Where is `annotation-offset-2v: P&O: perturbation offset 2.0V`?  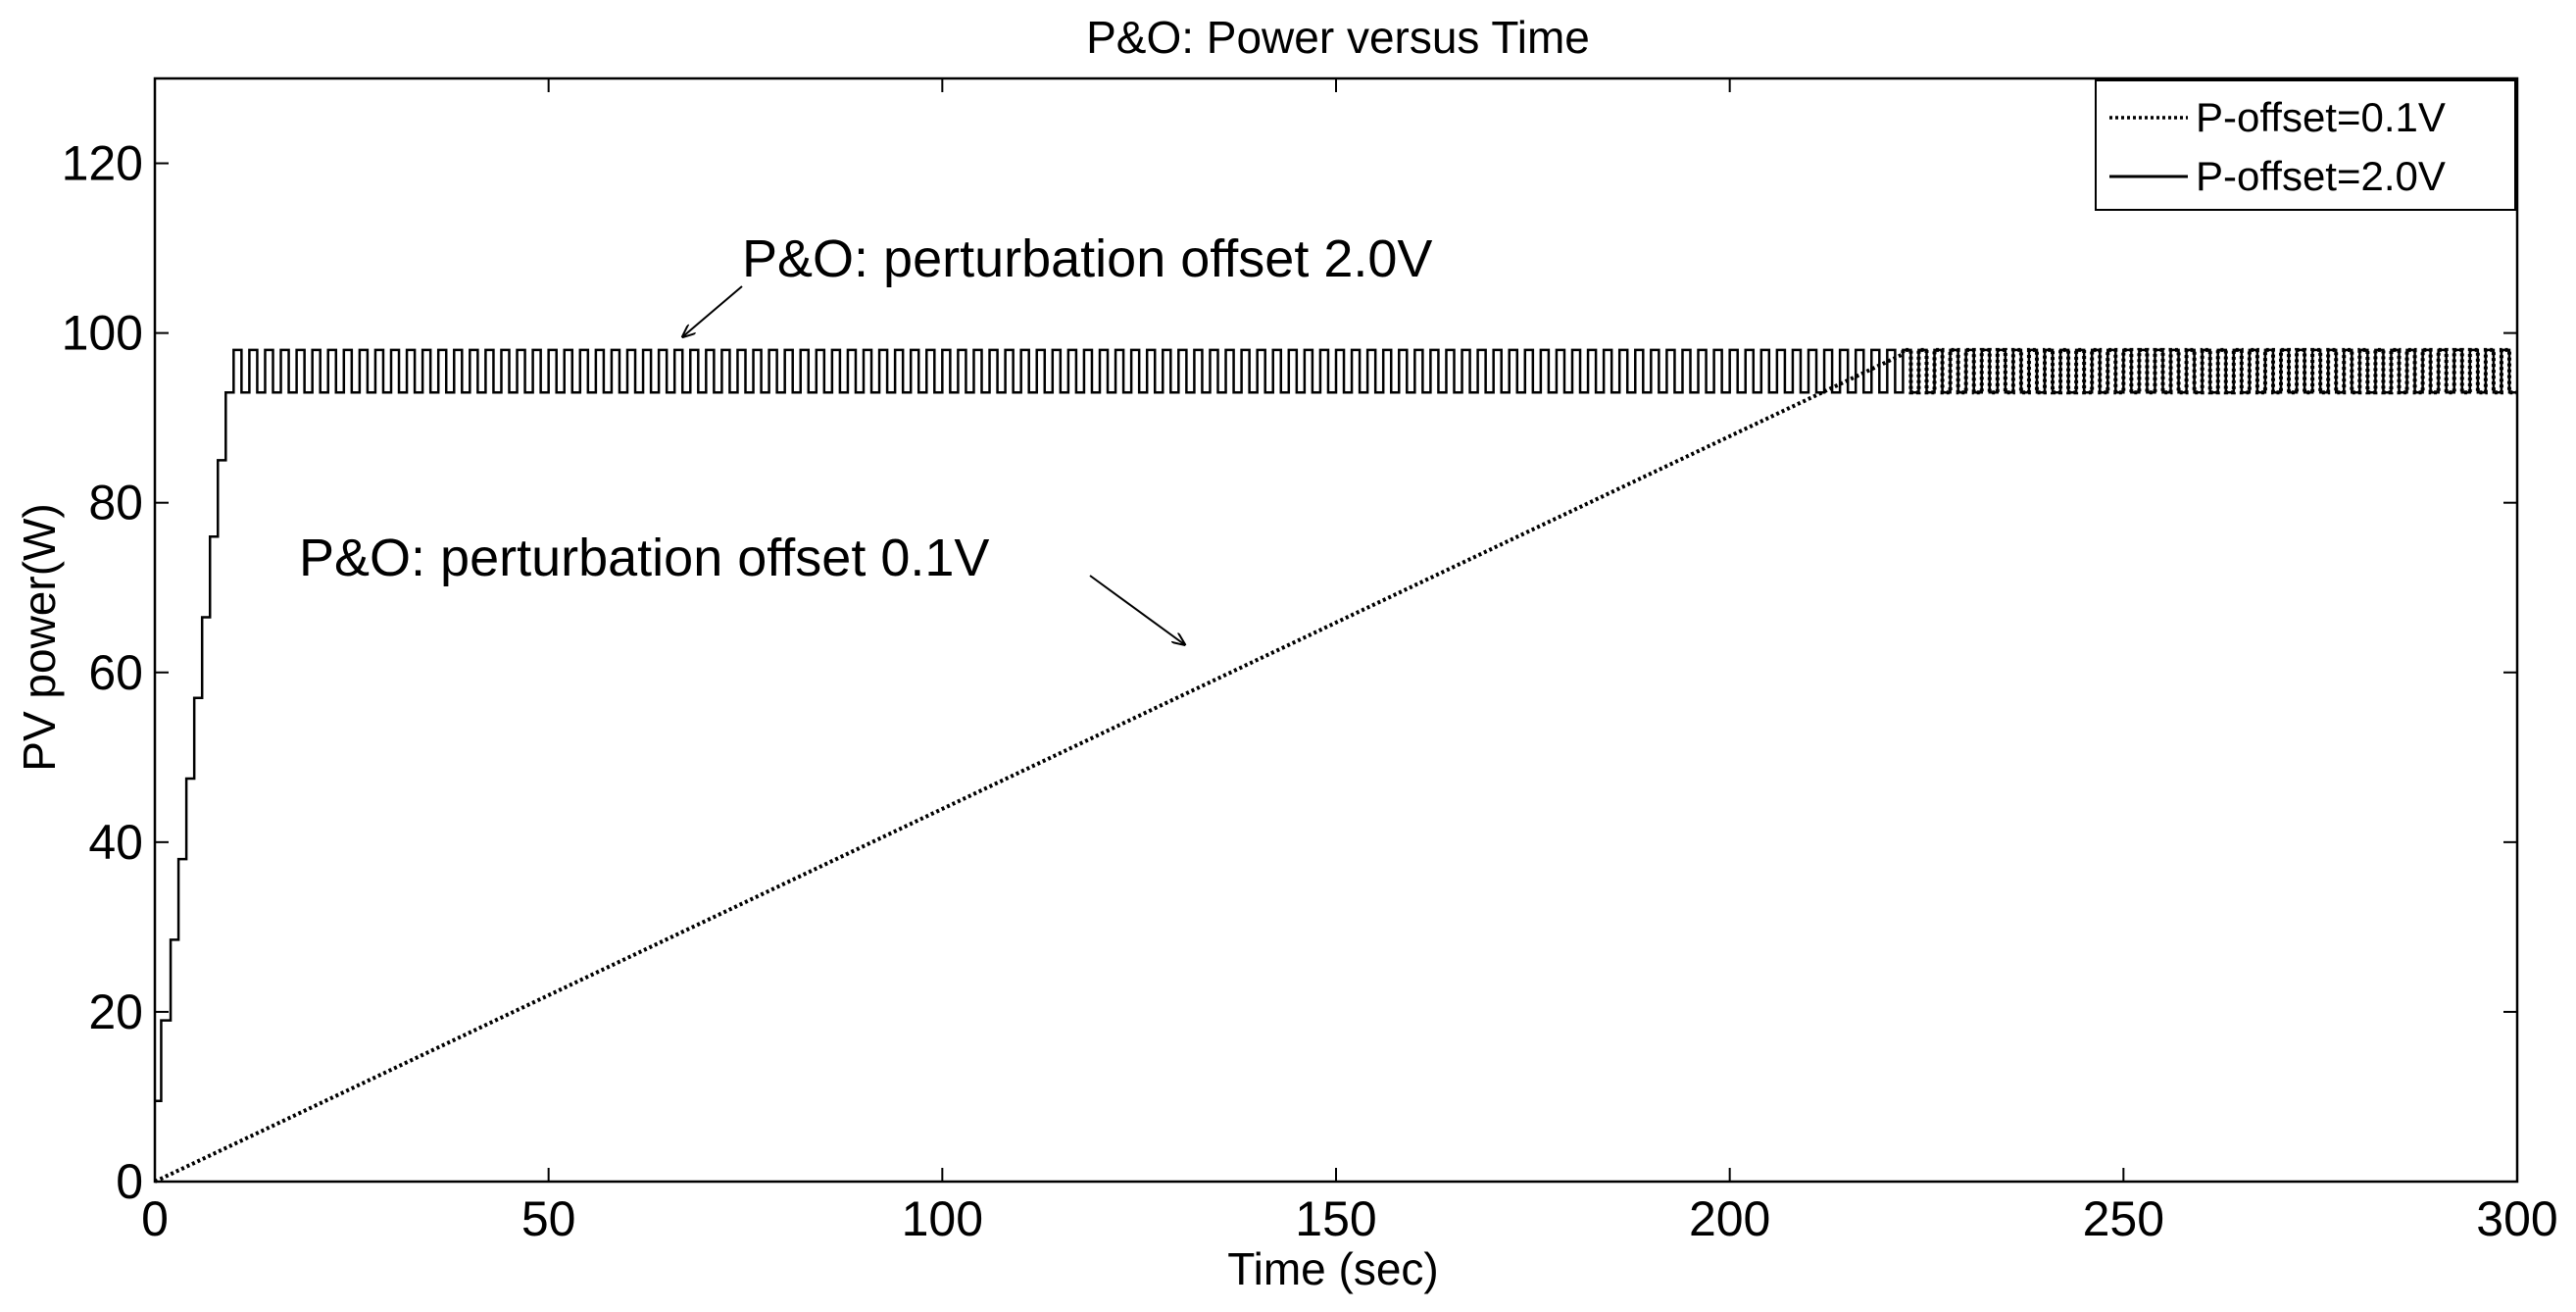 annotation-offset-2v: P&O: perturbation offset 2.0V is located at coordinates (1087, 258).